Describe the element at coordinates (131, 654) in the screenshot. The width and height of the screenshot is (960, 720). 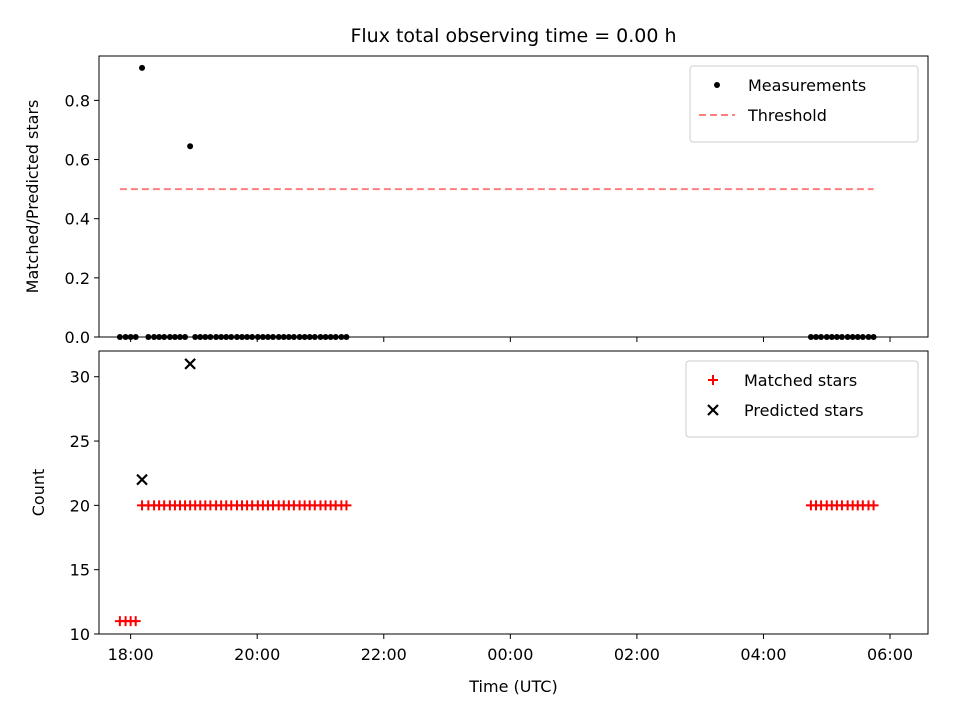
I see `x-tick-label: 18:00` at that location.